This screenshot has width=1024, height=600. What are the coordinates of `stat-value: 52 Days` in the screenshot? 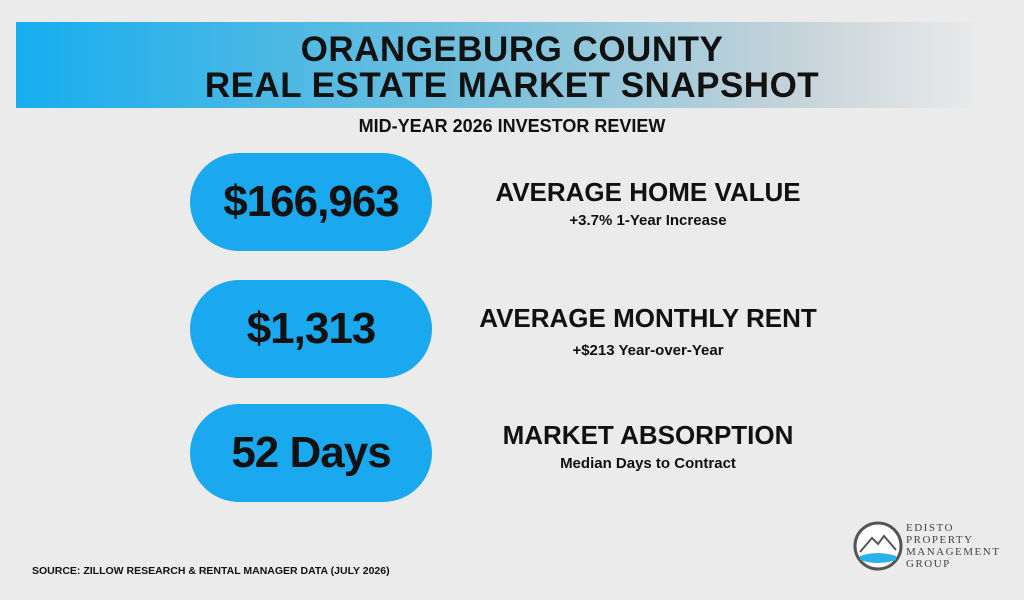 It's located at (311, 453).